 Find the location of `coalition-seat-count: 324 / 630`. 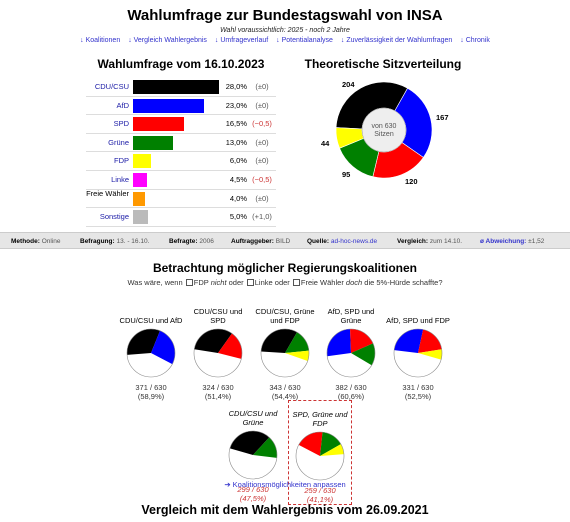

coalition-seat-count: 324 / 630 is located at coordinates (218, 387).